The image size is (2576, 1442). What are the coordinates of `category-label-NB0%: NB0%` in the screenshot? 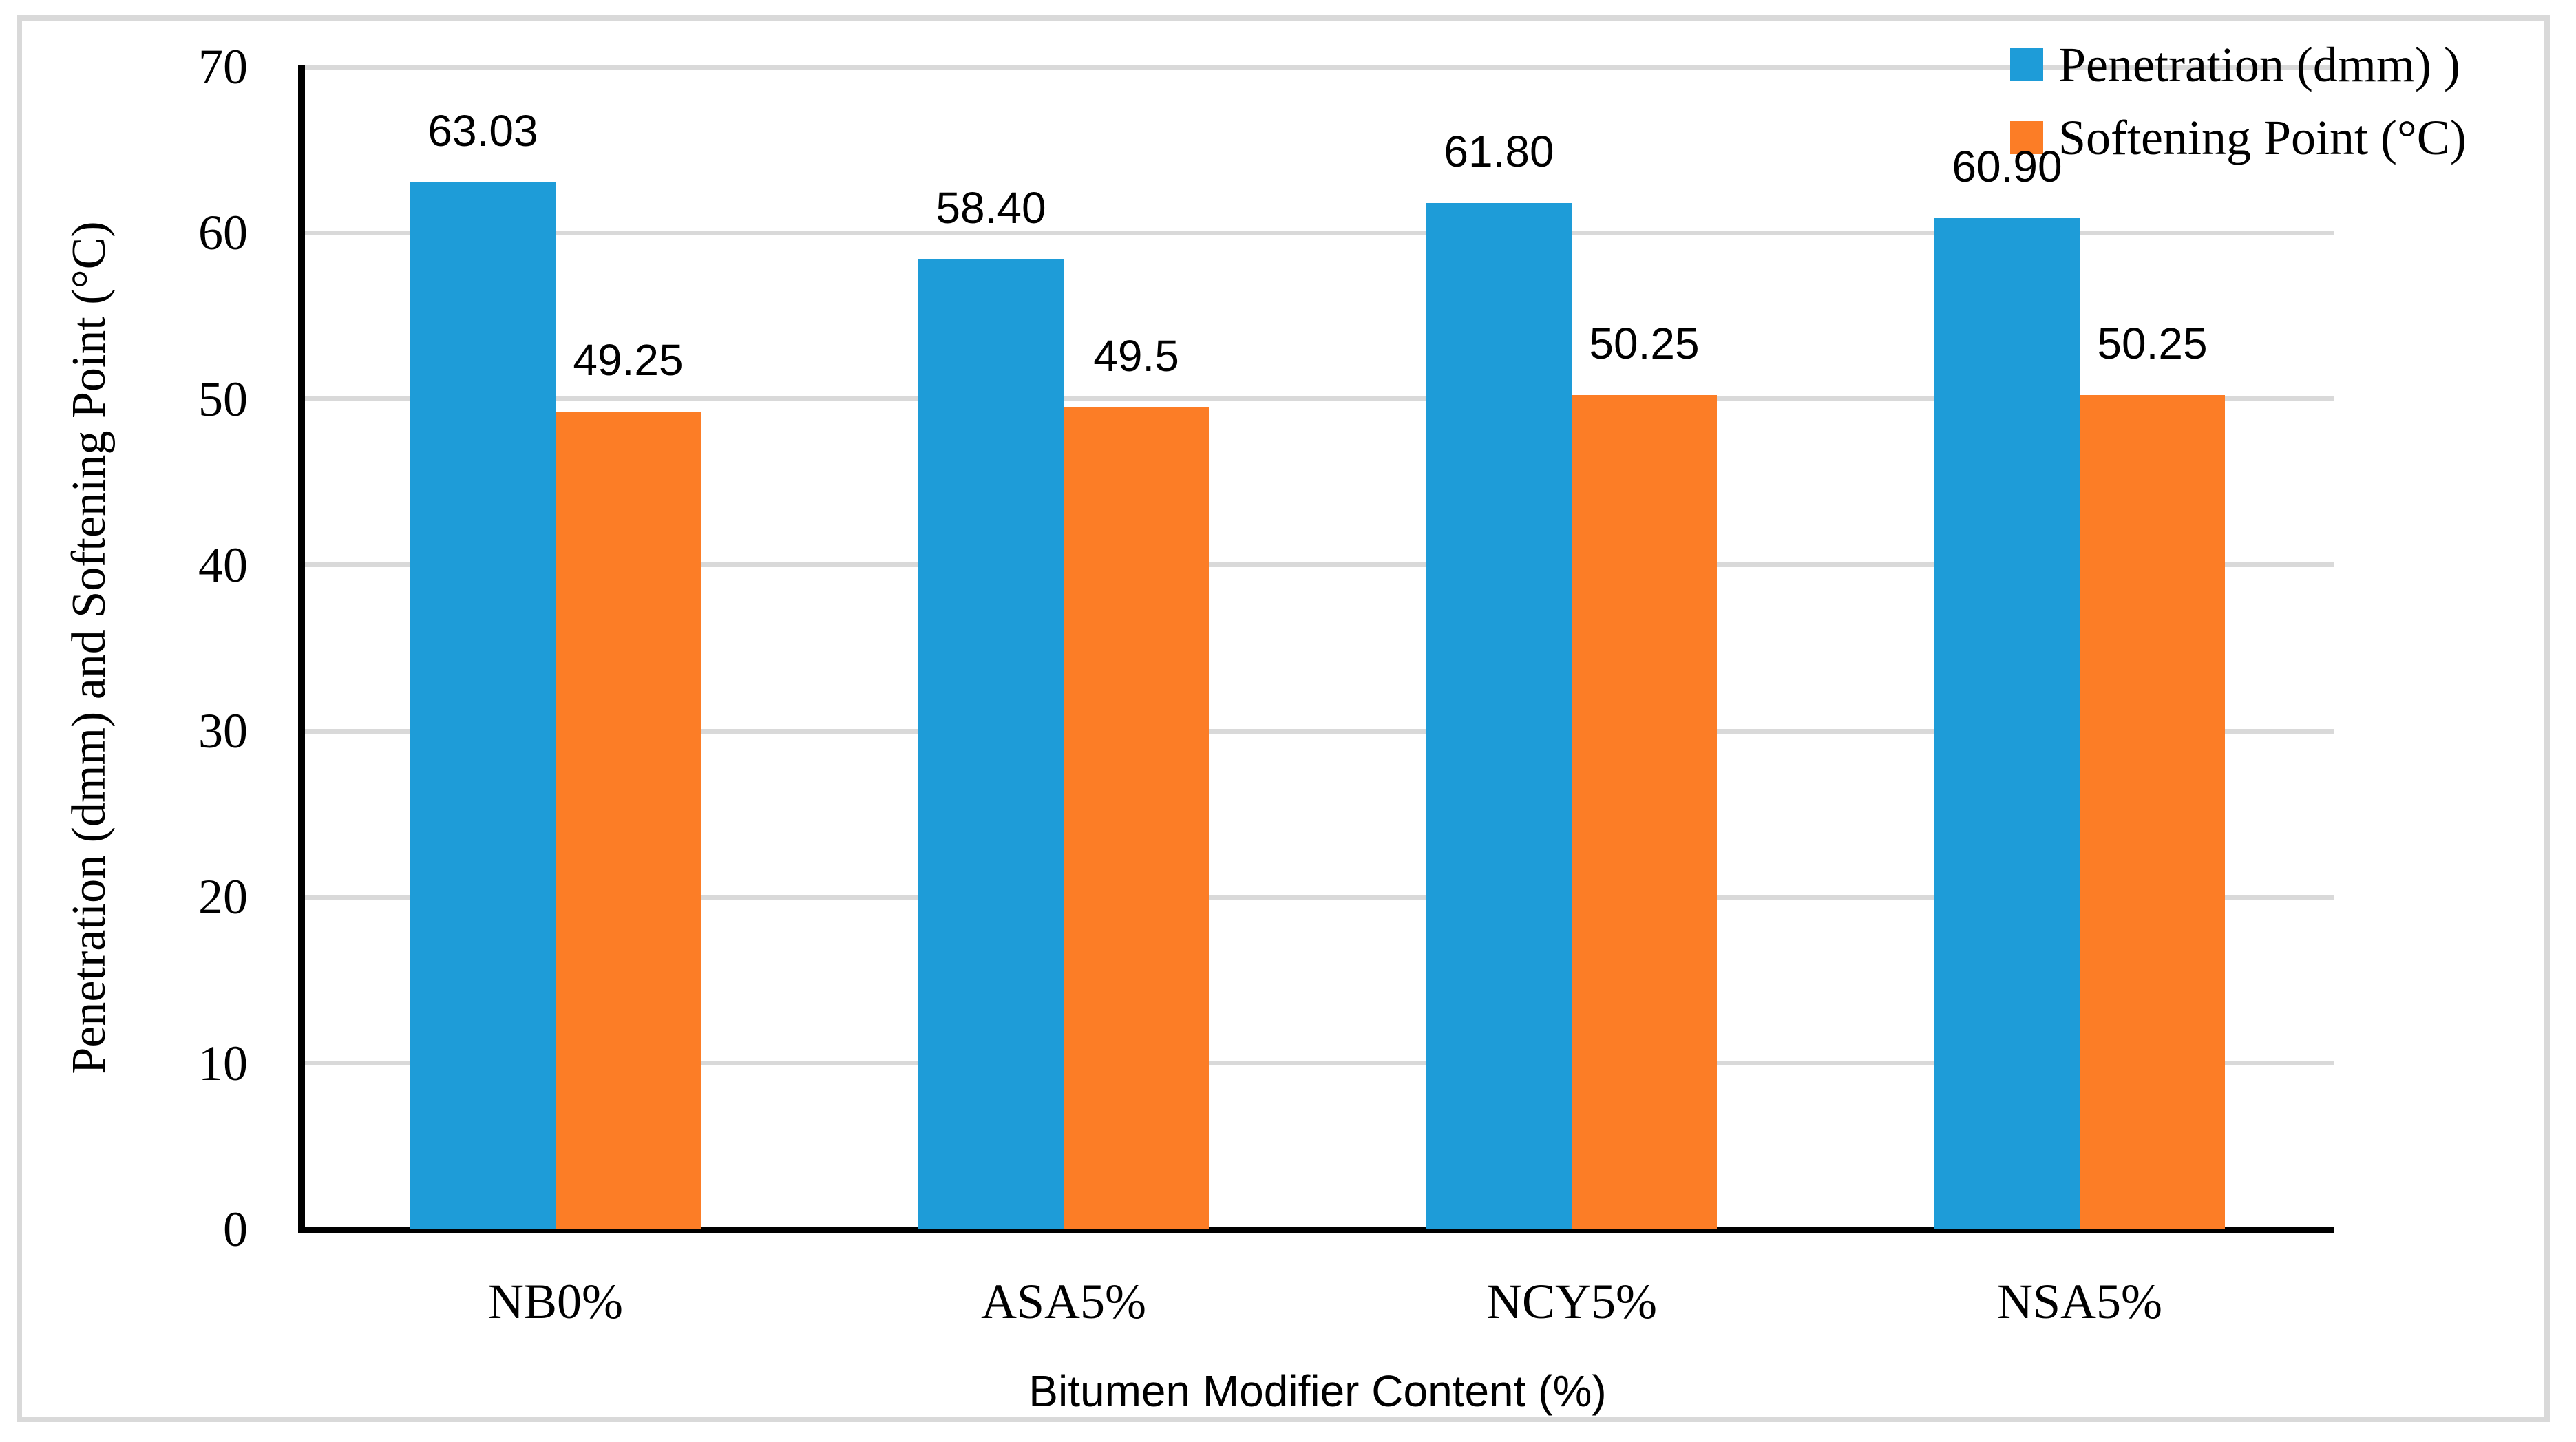 It's located at (555, 1301).